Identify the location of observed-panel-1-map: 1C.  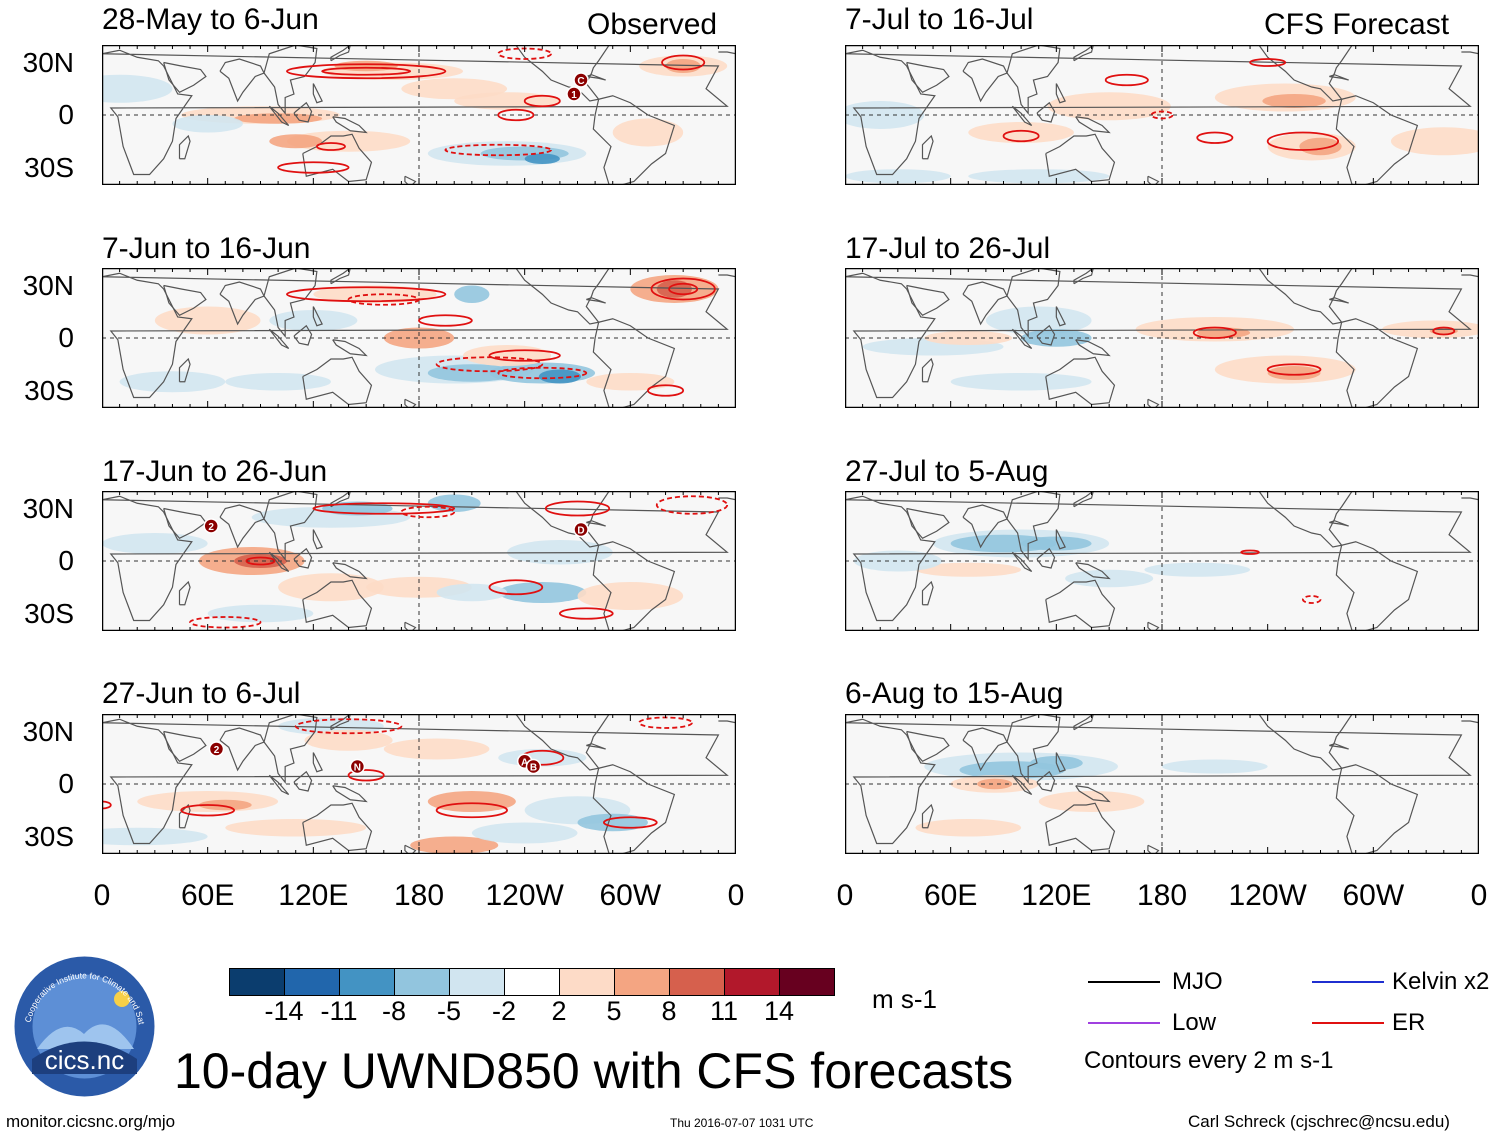
(419, 115).